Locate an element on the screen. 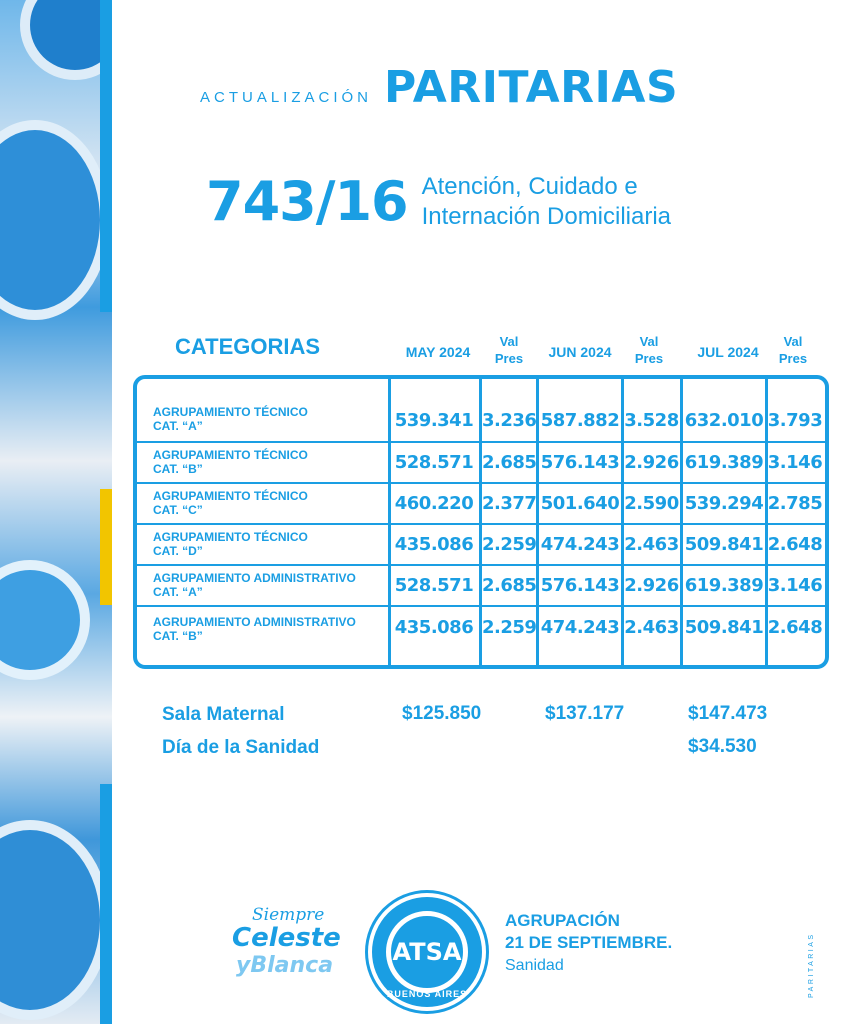  col-header-jul: JUL 2024 is located at coordinates (728, 352).